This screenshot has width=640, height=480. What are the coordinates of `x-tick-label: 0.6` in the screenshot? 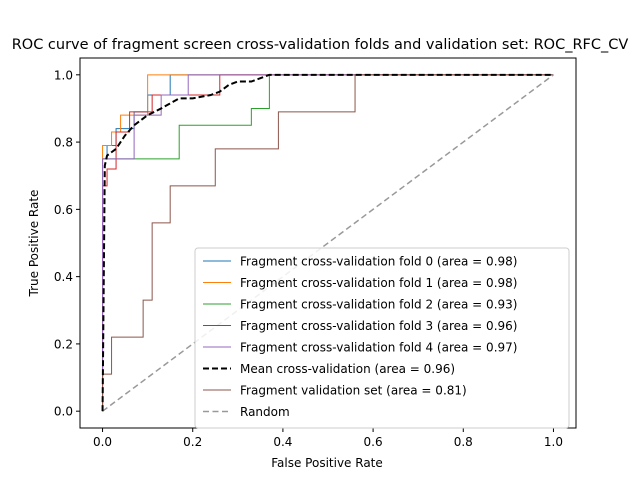 It's located at (373, 442).